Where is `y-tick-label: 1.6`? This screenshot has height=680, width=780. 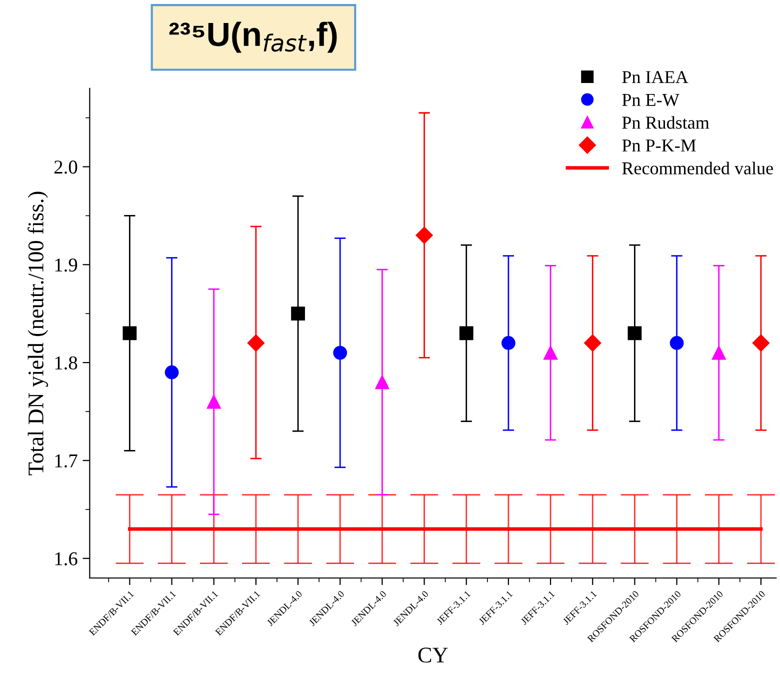 y-tick-label: 1.6 is located at coordinates (66, 559).